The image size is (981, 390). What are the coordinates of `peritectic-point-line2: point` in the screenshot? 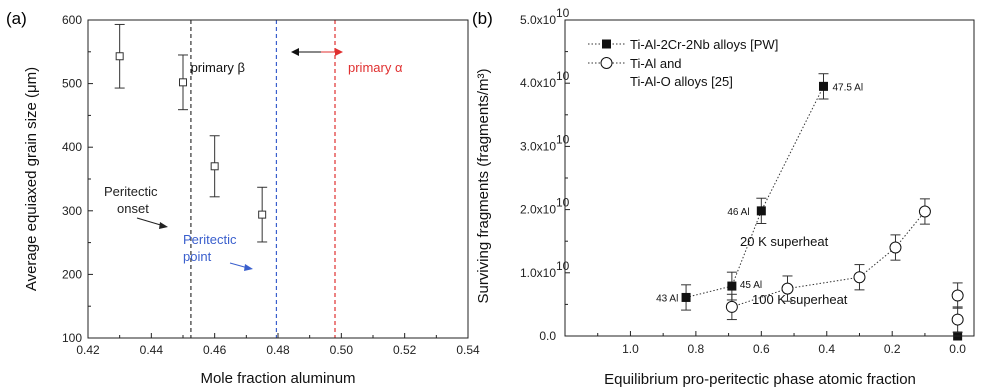 It's located at (197, 256).